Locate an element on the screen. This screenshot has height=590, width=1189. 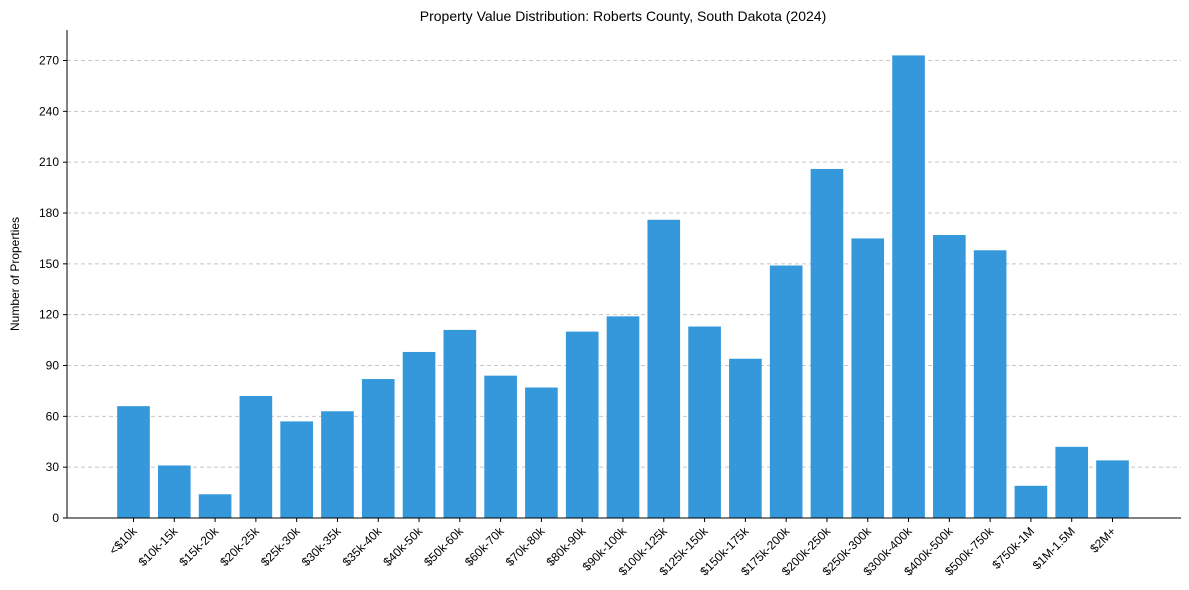
x-tick-label: $70k-80k is located at coordinates (526, 547).